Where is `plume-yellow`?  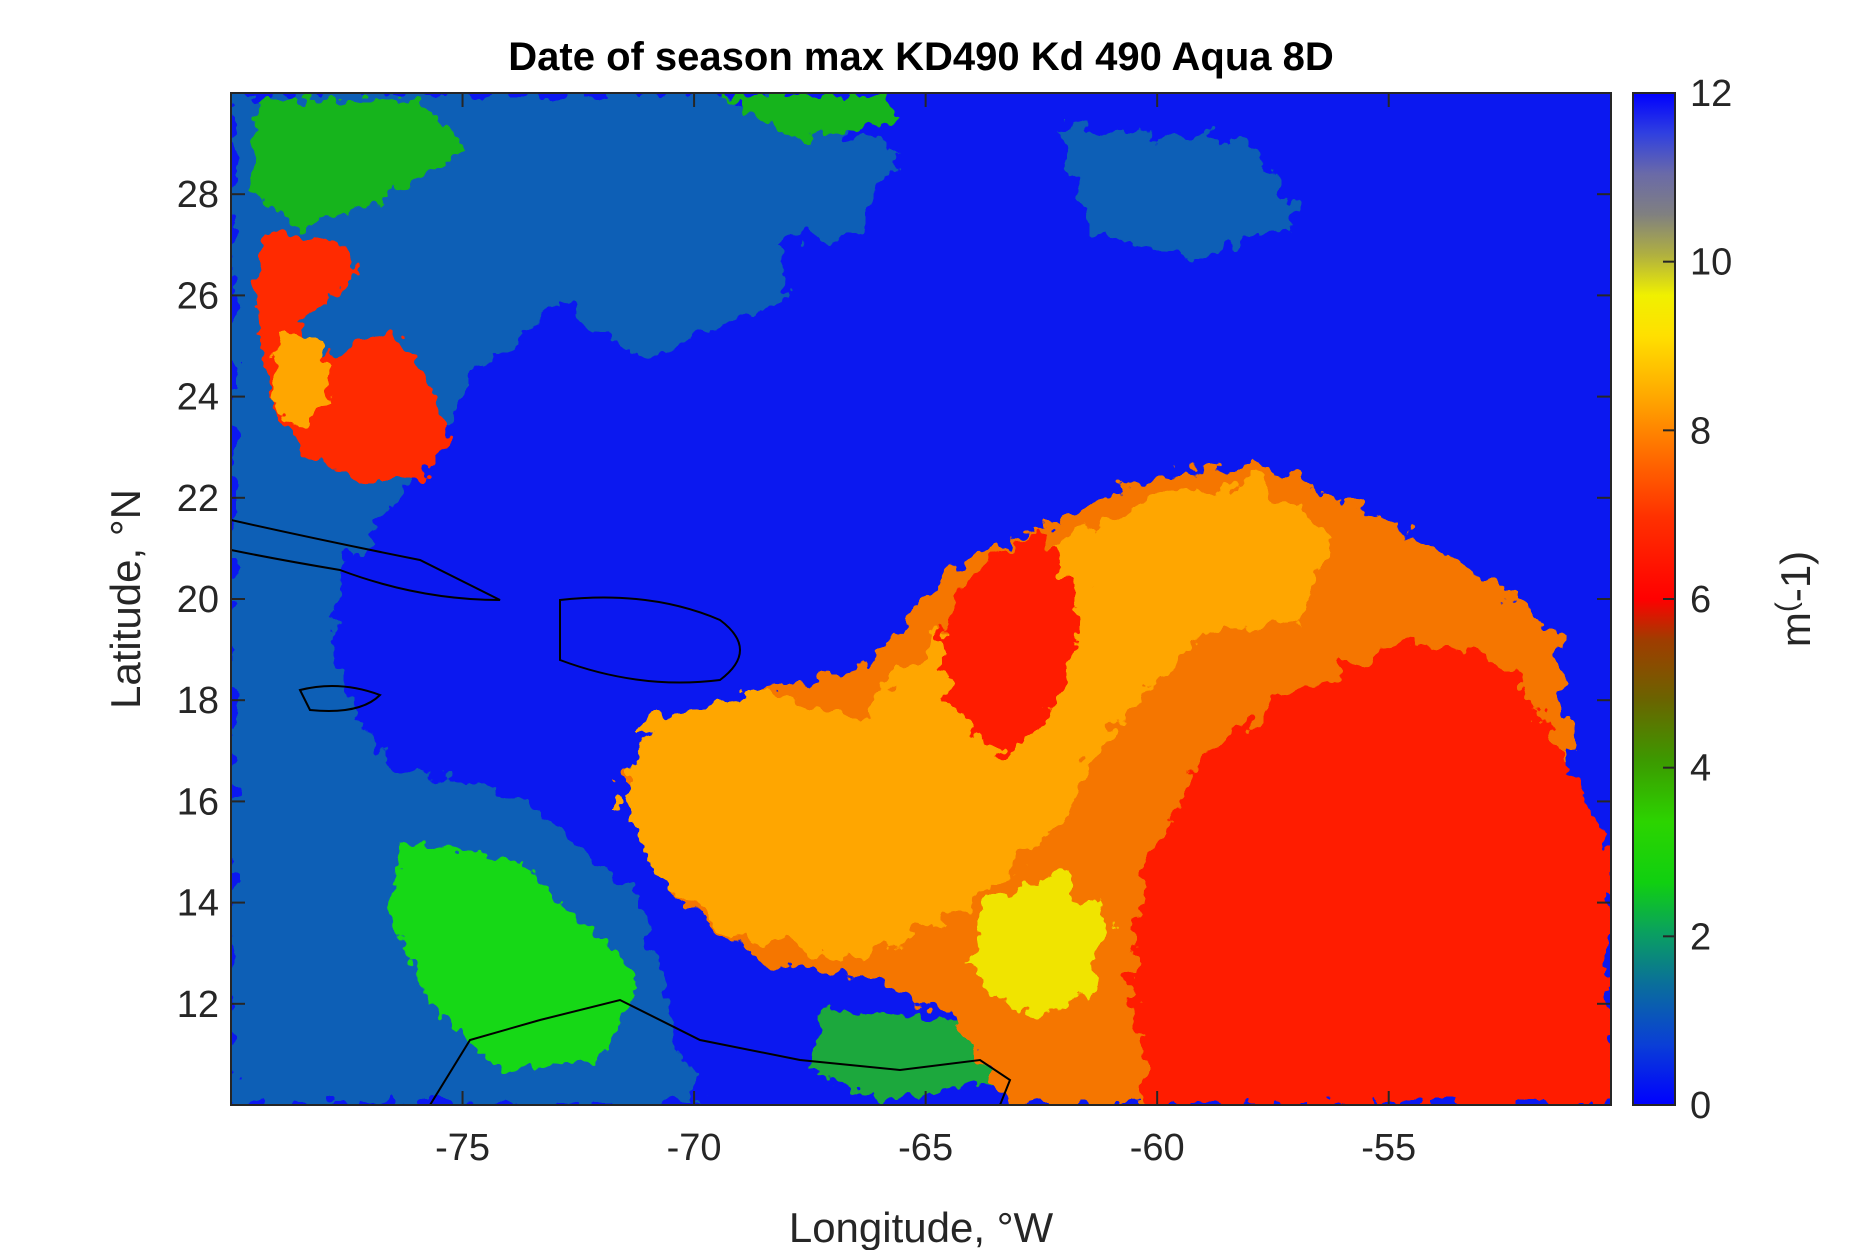 plume-yellow is located at coordinates (1040, 940).